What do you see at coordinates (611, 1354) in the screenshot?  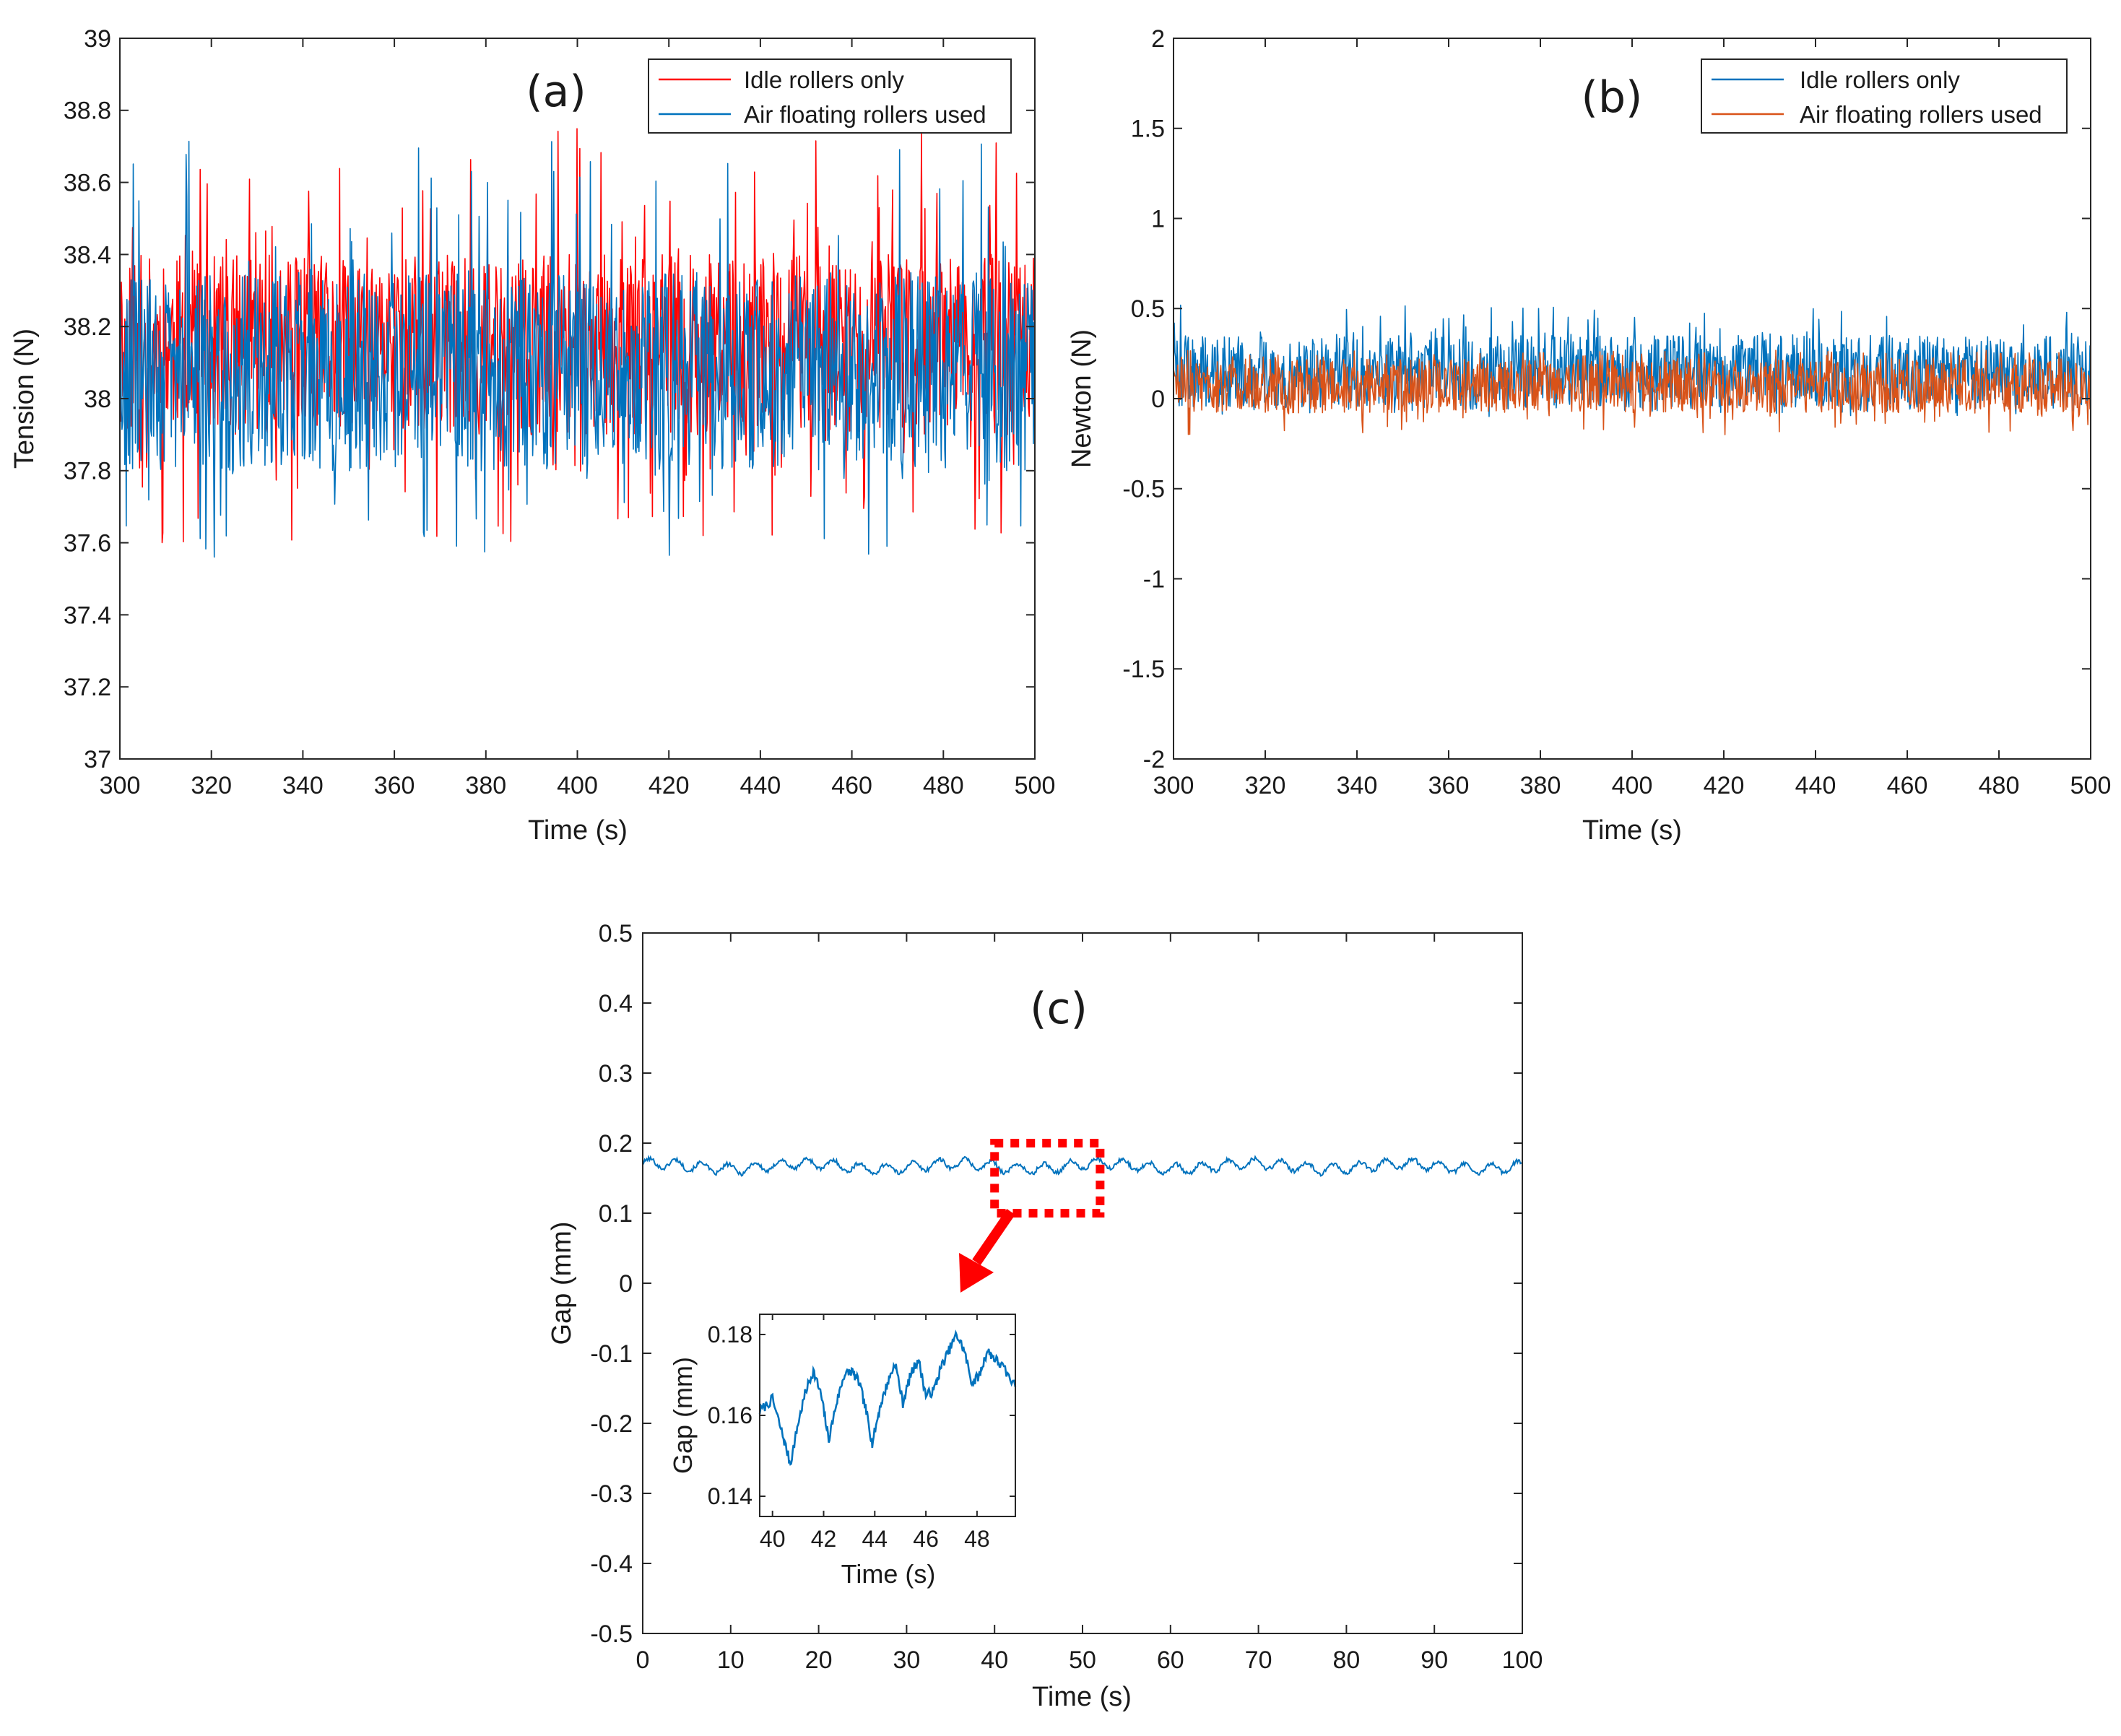 I see `y-tick-label: -0.1` at bounding box center [611, 1354].